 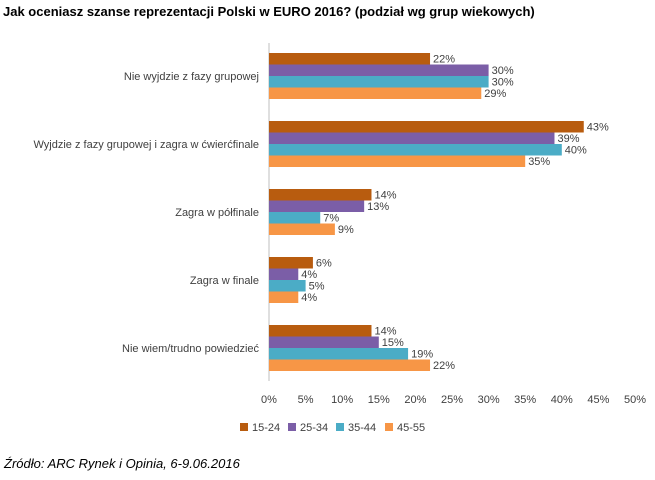 I want to click on data-label: 5%, so click(x=317, y=287).